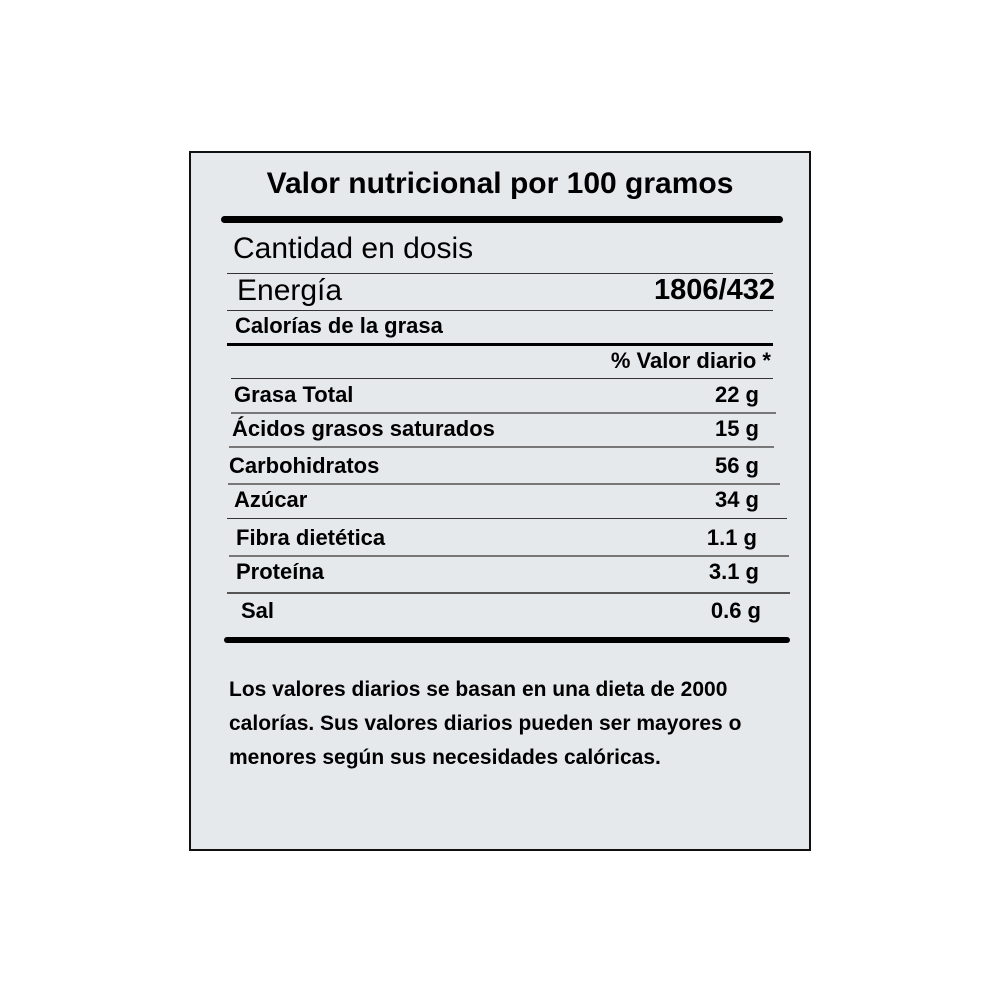 This screenshot has height=1000, width=1000. Describe the element at coordinates (690, 360) in the screenshot. I see `daily-value-header: % Valor diario *` at that location.